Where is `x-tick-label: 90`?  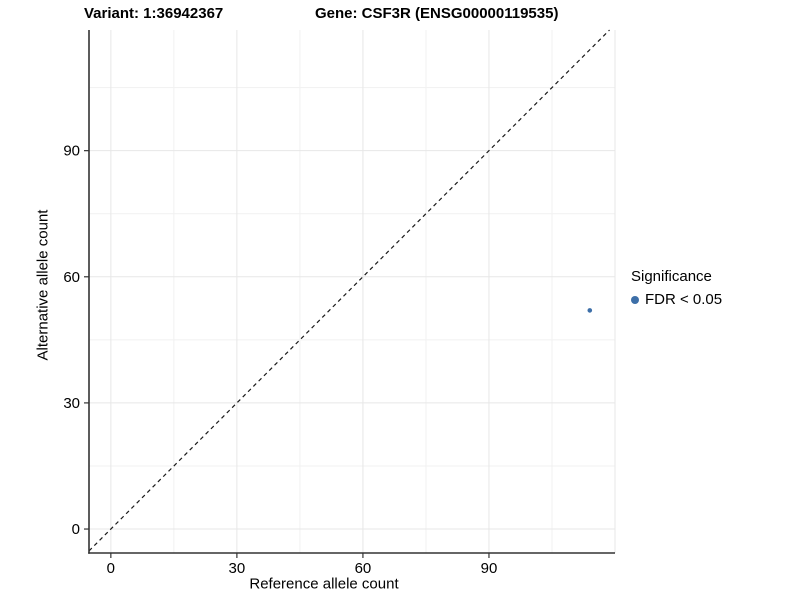
x-tick-label: 90 is located at coordinates (489, 568).